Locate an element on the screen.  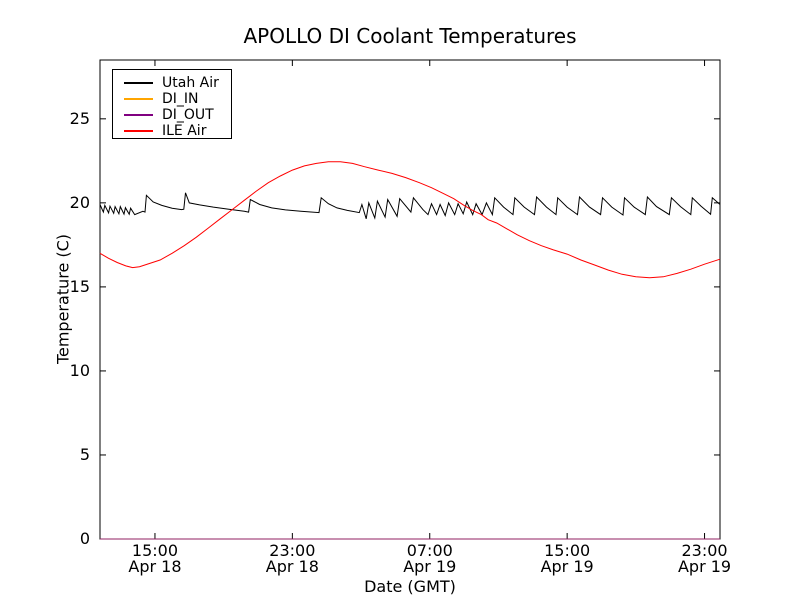
legend-item: DI_IN is located at coordinates (172, 99).